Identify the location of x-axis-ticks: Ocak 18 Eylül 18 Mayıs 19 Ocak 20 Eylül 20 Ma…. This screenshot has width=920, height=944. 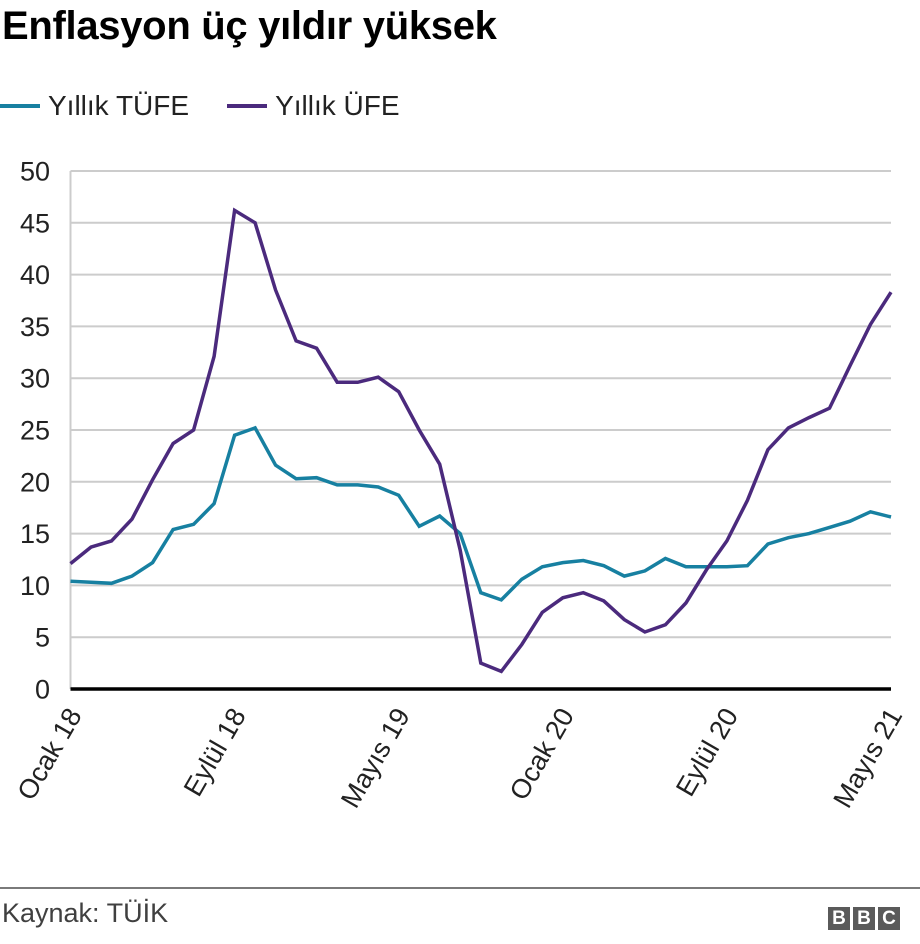
(459, 758).